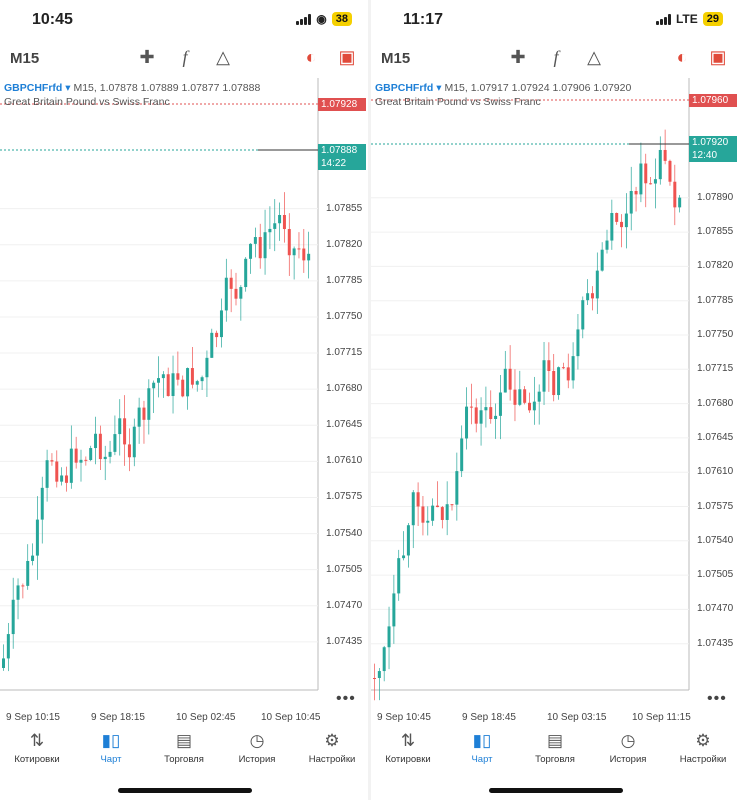  I want to click on signal-icon, so click(304, 19).